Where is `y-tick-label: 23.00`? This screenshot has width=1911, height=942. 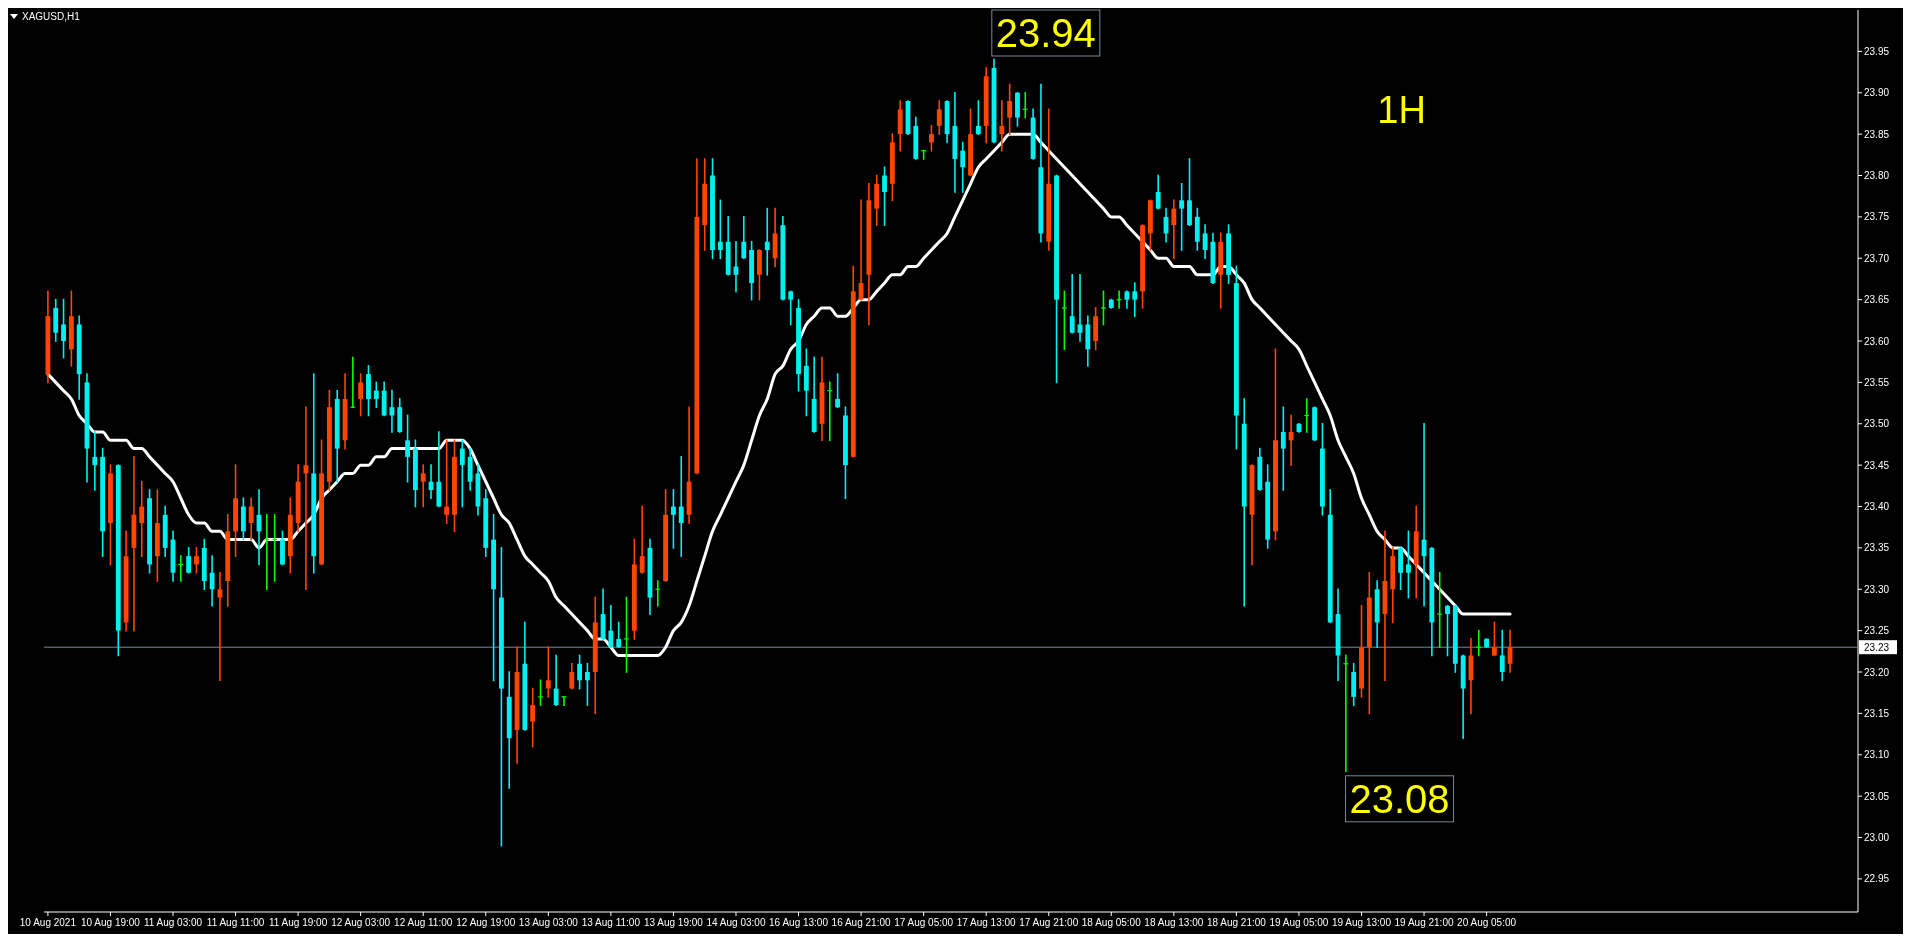 y-tick-label: 23.00 is located at coordinates (1877, 838).